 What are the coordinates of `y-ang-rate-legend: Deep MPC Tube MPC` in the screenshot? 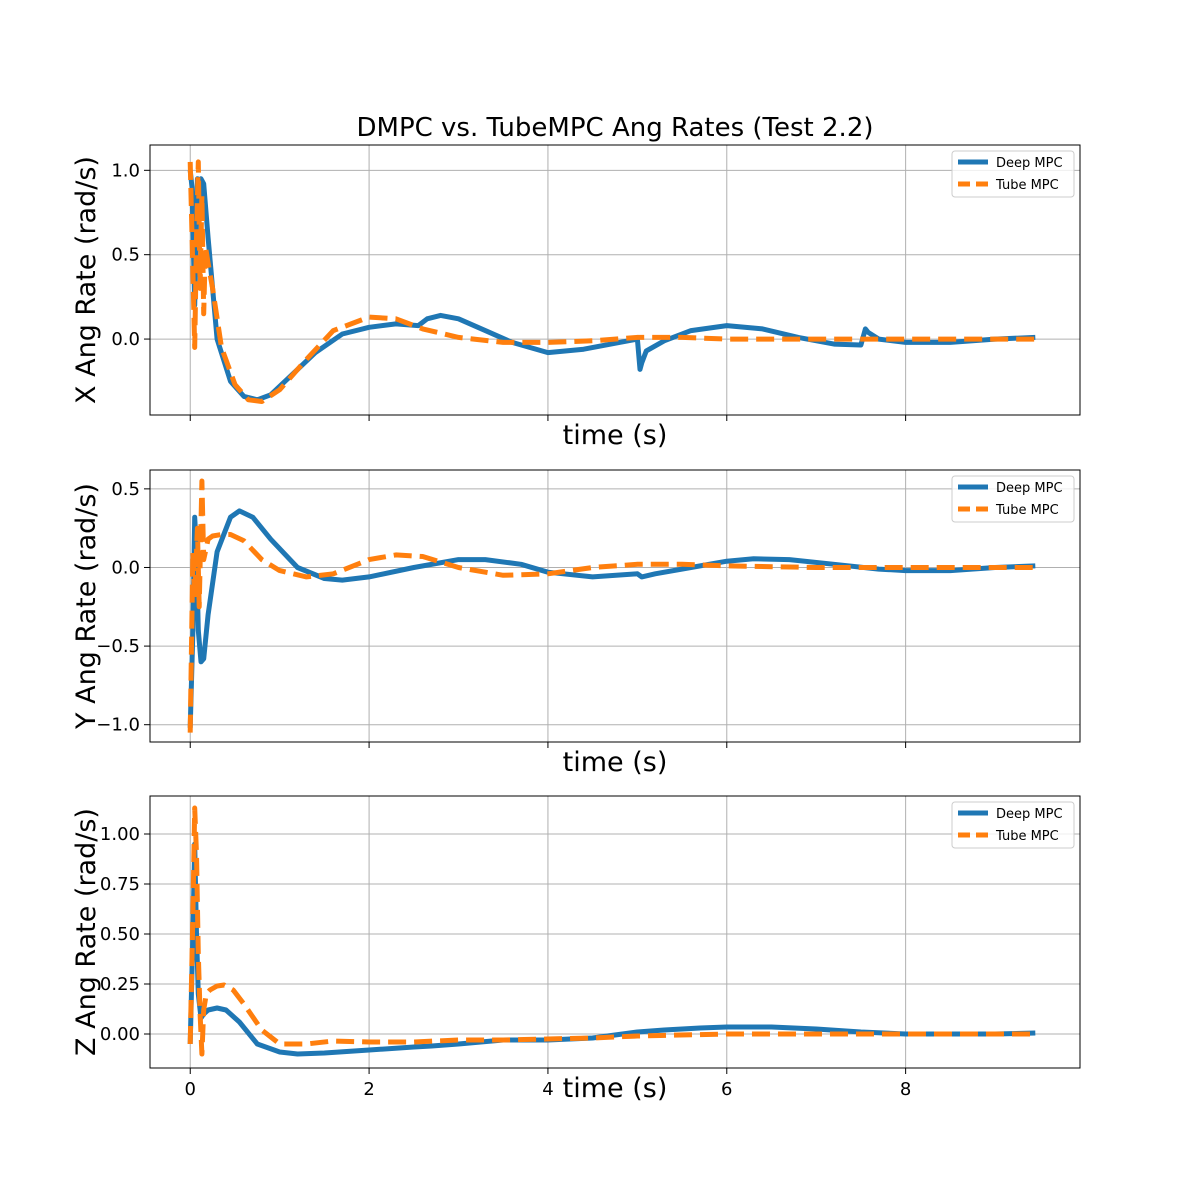 It's located at (1013, 499).